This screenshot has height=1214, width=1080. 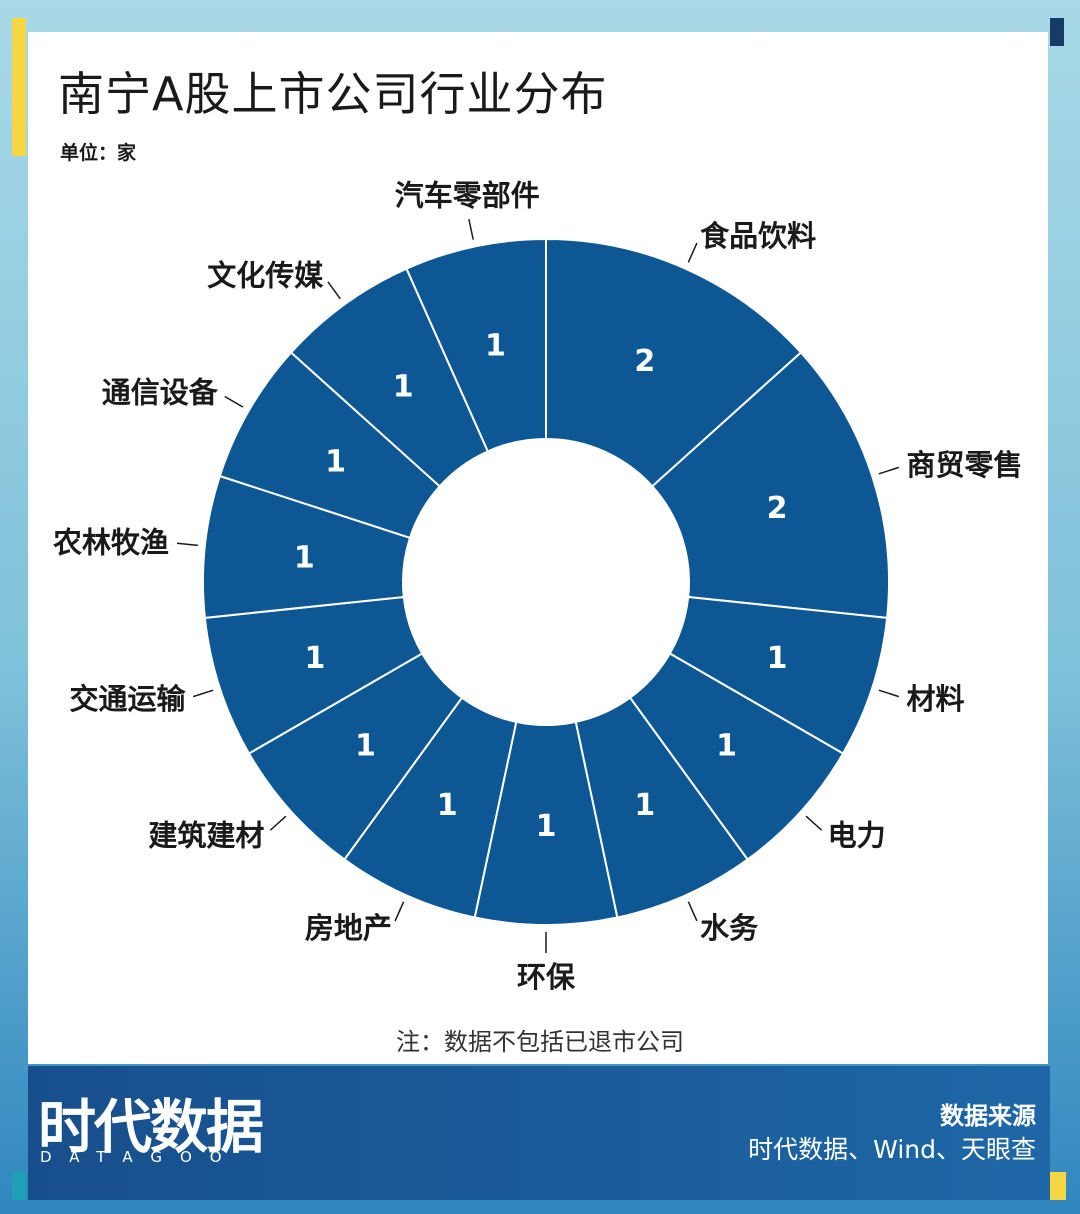 What do you see at coordinates (1057, 32) in the screenshot?
I see `accent-bar-top-right` at bounding box center [1057, 32].